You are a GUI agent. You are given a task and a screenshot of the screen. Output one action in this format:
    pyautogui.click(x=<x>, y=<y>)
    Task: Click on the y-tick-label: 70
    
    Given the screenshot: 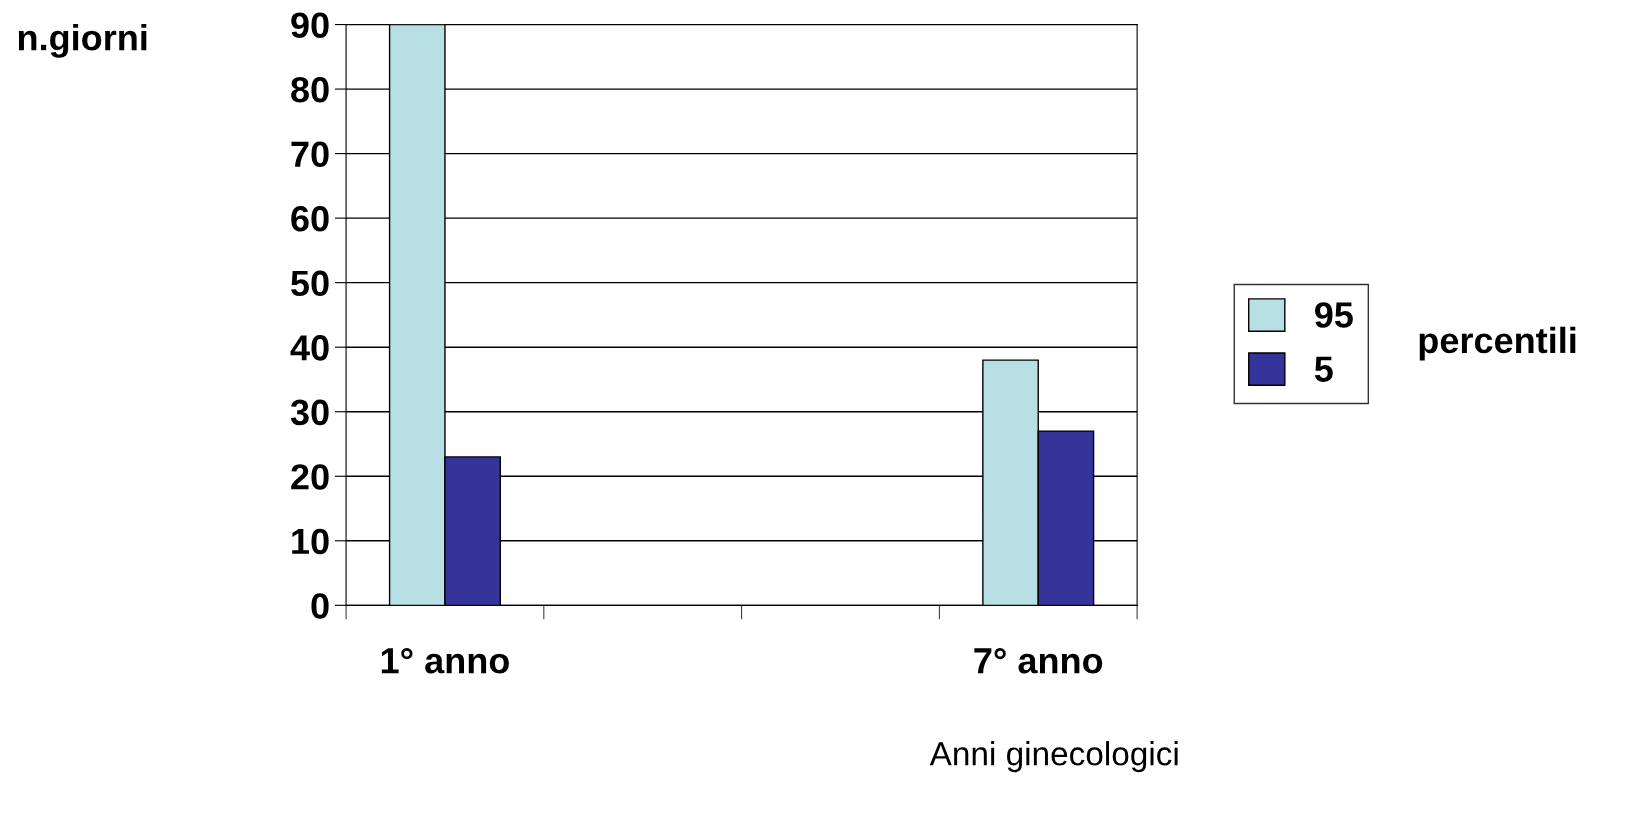 What is the action you would take?
    pyautogui.click(x=310, y=154)
    